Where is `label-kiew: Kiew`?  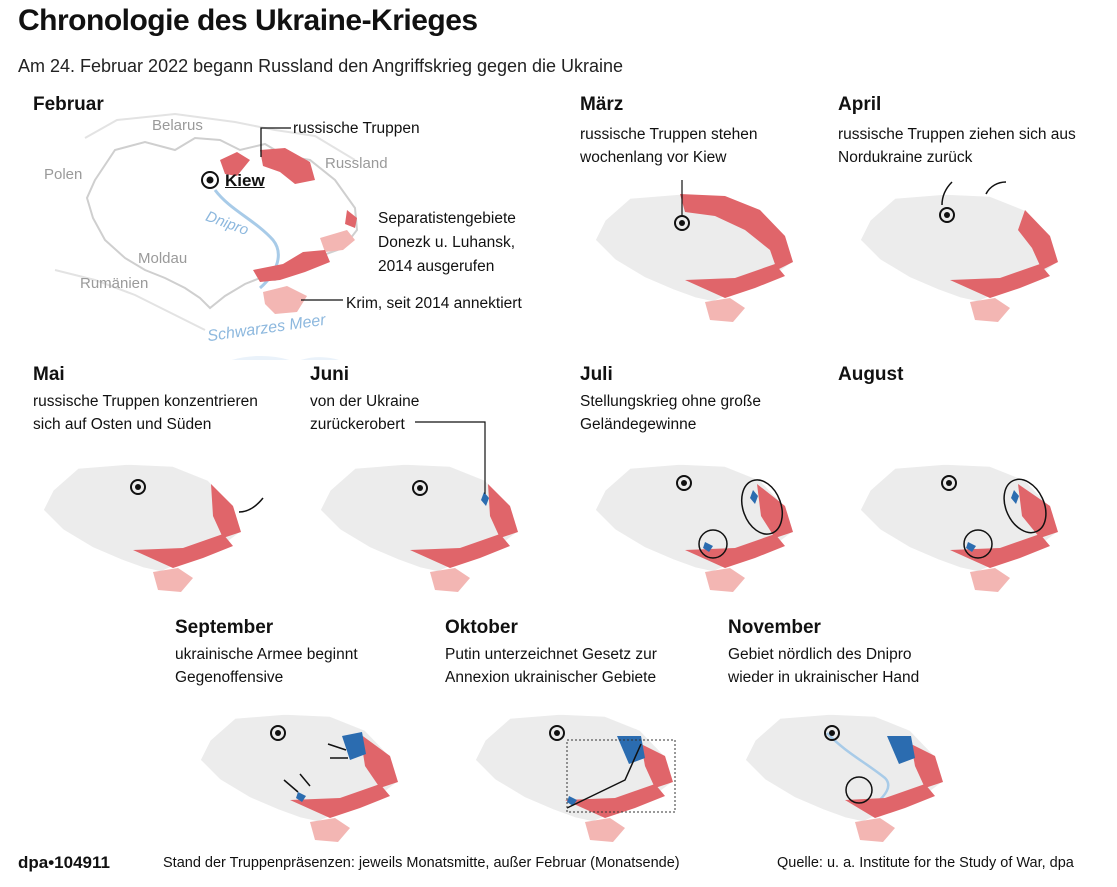
label-kiew: Kiew is located at coordinates (245, 180).